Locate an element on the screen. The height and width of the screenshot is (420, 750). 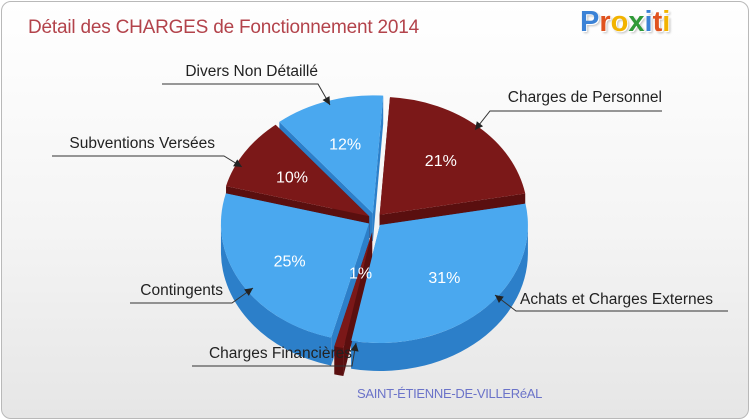
slice-category-label: Contingents is located at coordinates (181, 290).